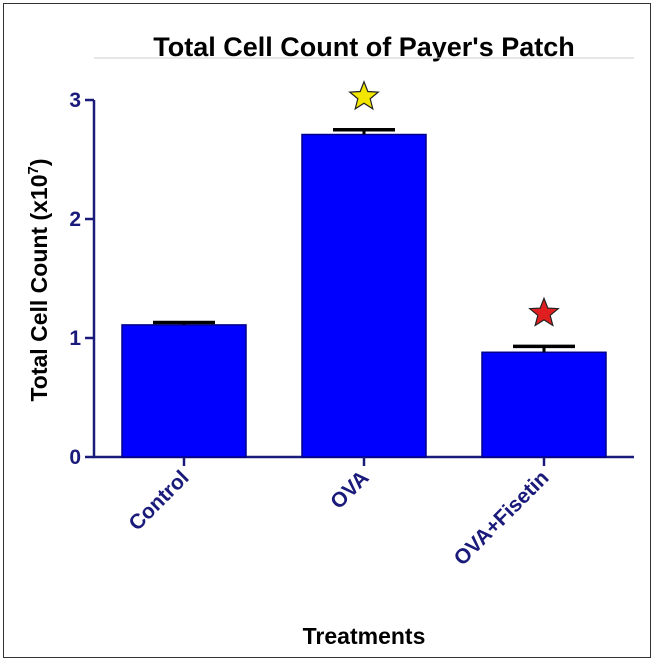  Describe the element at coordinates (39, 287) in the screenshot. I see `y-axis-title-text: Total Cell Count (x10` at that location.